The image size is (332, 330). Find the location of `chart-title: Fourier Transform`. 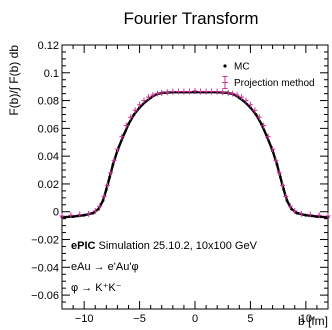

chart-title: Fourier Transform is located at coordinates (190, 18).